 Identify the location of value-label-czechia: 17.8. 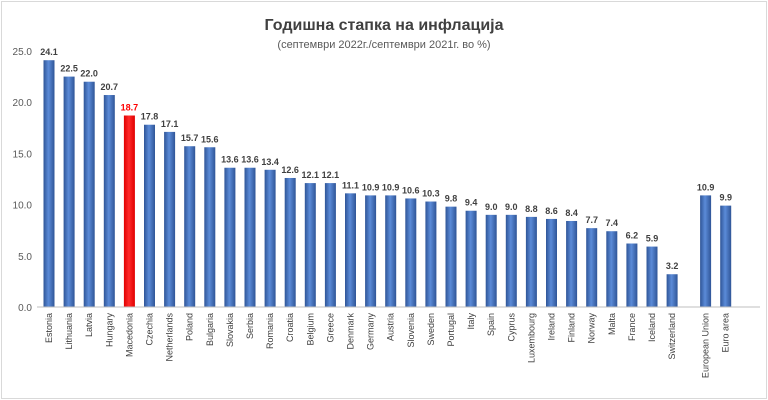
(150, 117).